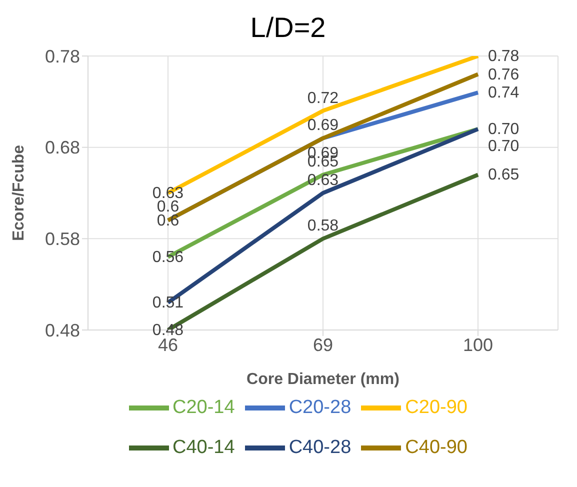 The image size is (577, 487). Describe the element at coordinates (168, 257) in the screenshot. I see `data-label: 0.56` at that location.